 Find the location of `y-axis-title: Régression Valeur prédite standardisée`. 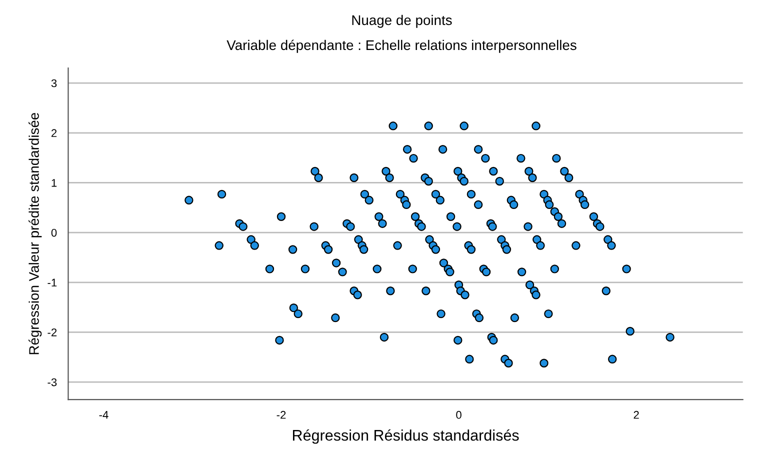

y-axis-title: Régression Valeur prédite standardisée is located at coordinates (35, 233).